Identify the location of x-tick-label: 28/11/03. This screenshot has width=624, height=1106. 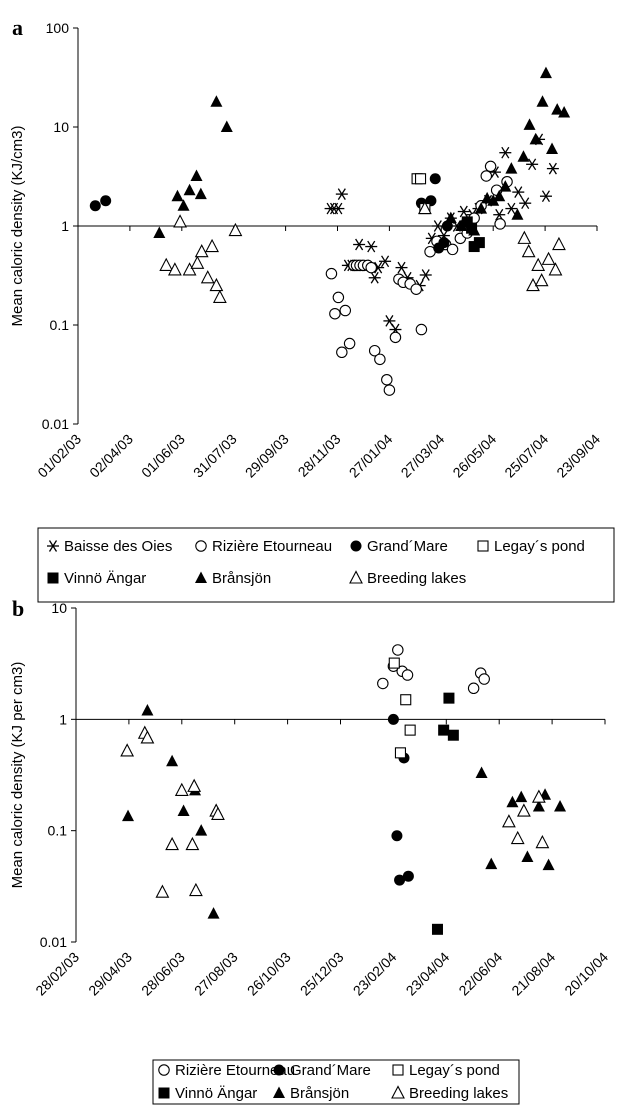
(318, 455).